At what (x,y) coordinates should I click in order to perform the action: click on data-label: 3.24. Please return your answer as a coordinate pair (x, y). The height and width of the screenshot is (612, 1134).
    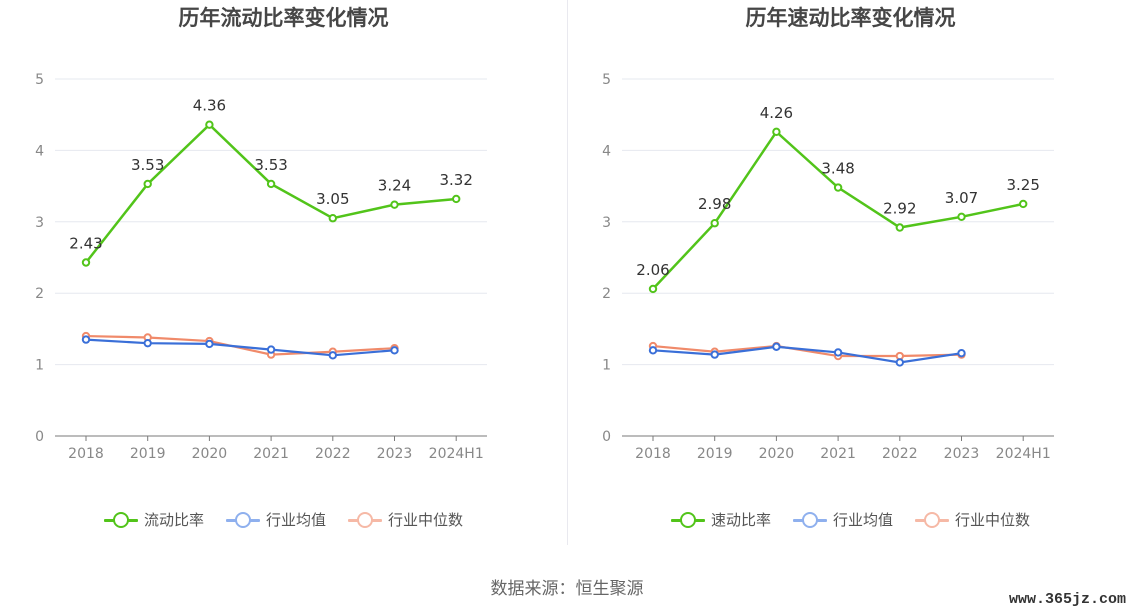
    Looking at the image, I should click on (394, 186).